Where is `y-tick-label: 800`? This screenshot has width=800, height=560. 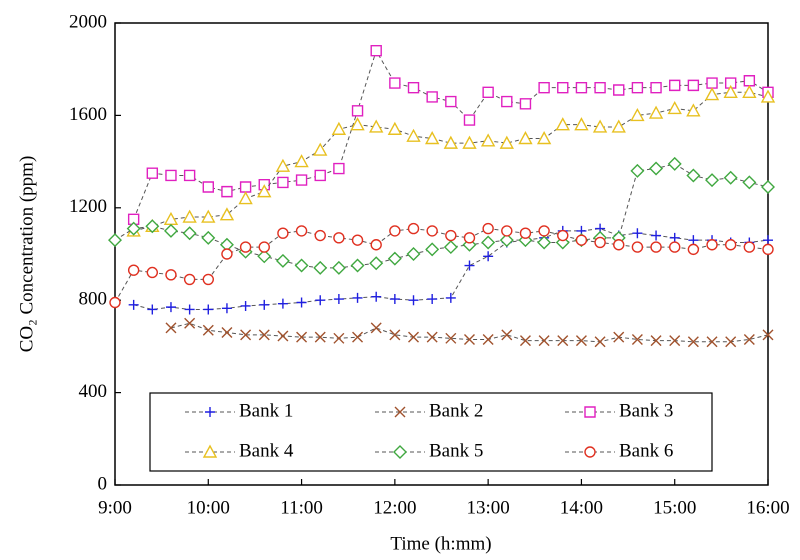 y-tick-label: 800 is located at coordinates (93, 299).